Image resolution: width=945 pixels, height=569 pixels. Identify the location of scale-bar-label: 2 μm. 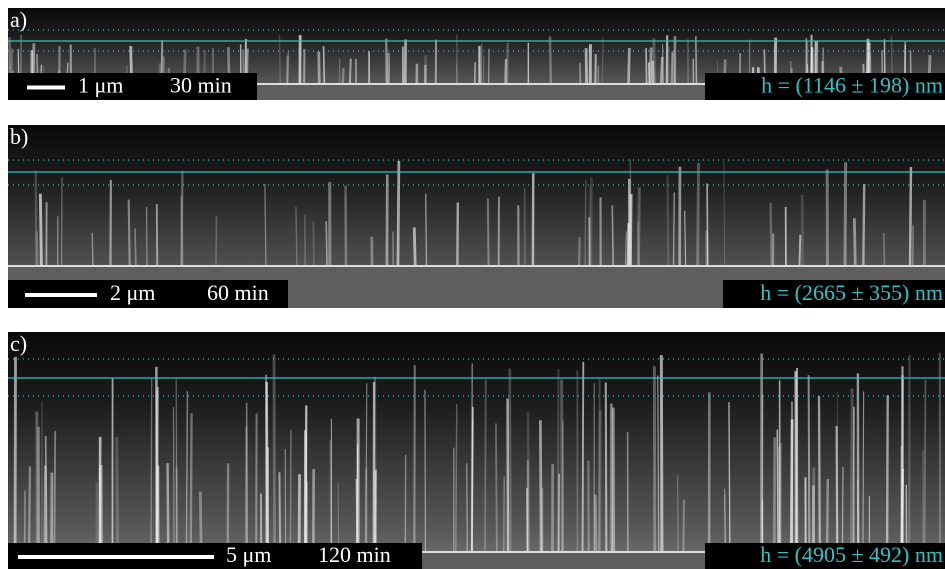
(132, 292).